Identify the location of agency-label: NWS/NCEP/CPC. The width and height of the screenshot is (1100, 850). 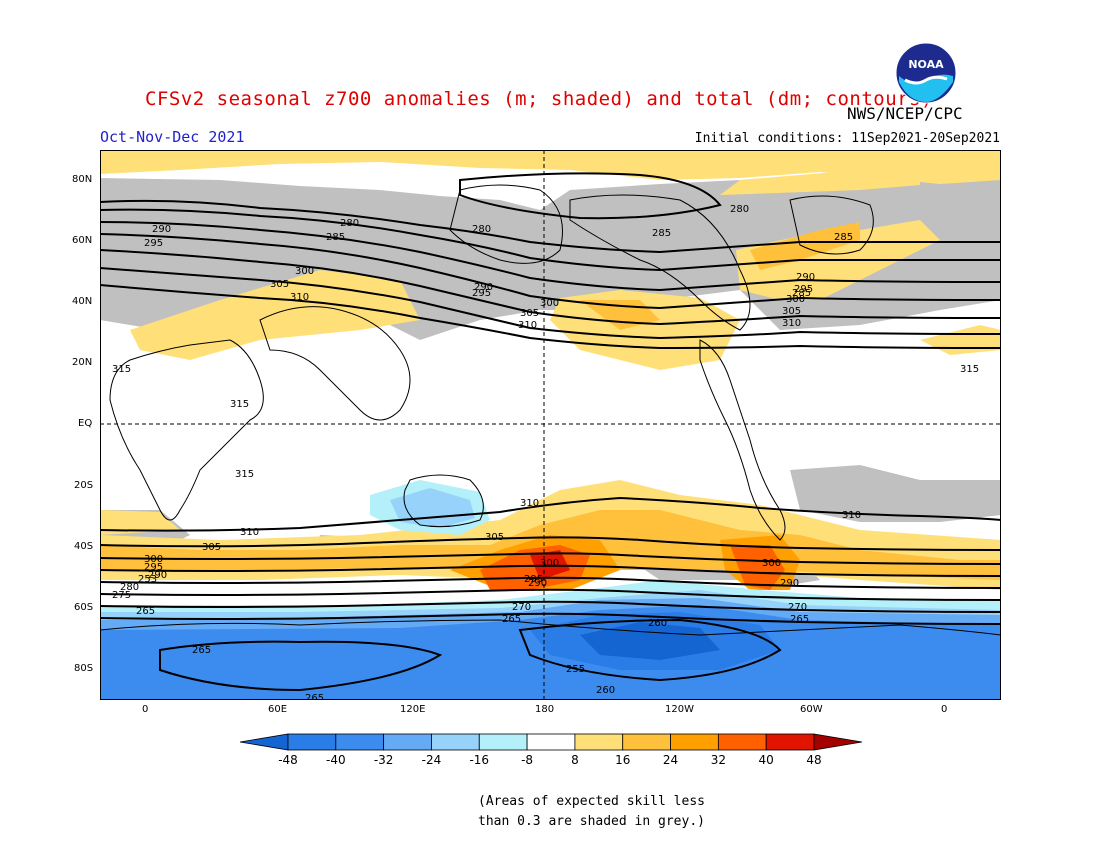
(905, 113).